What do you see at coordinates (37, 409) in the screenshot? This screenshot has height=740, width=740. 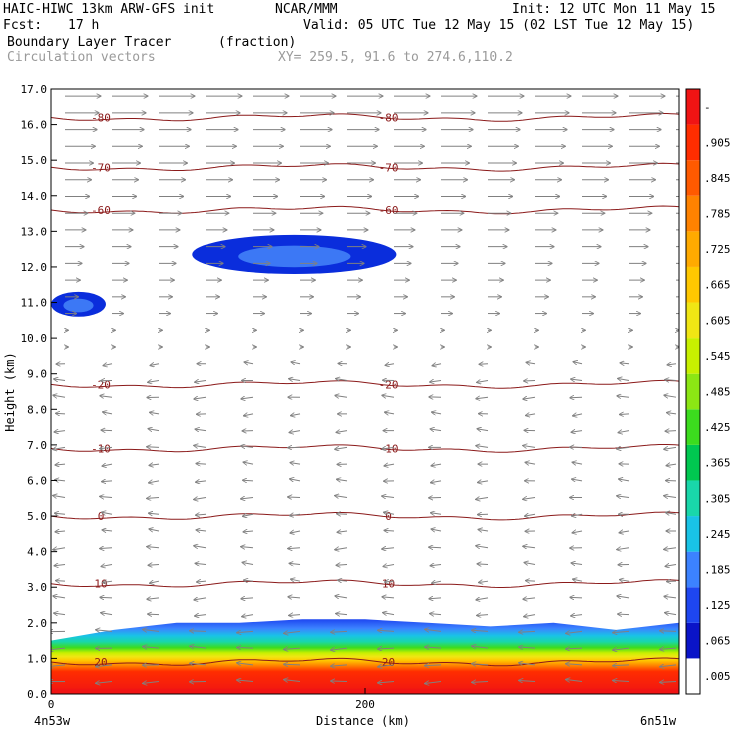 I see `y-tick-label: 8.0` at bounding box center [37, 409].